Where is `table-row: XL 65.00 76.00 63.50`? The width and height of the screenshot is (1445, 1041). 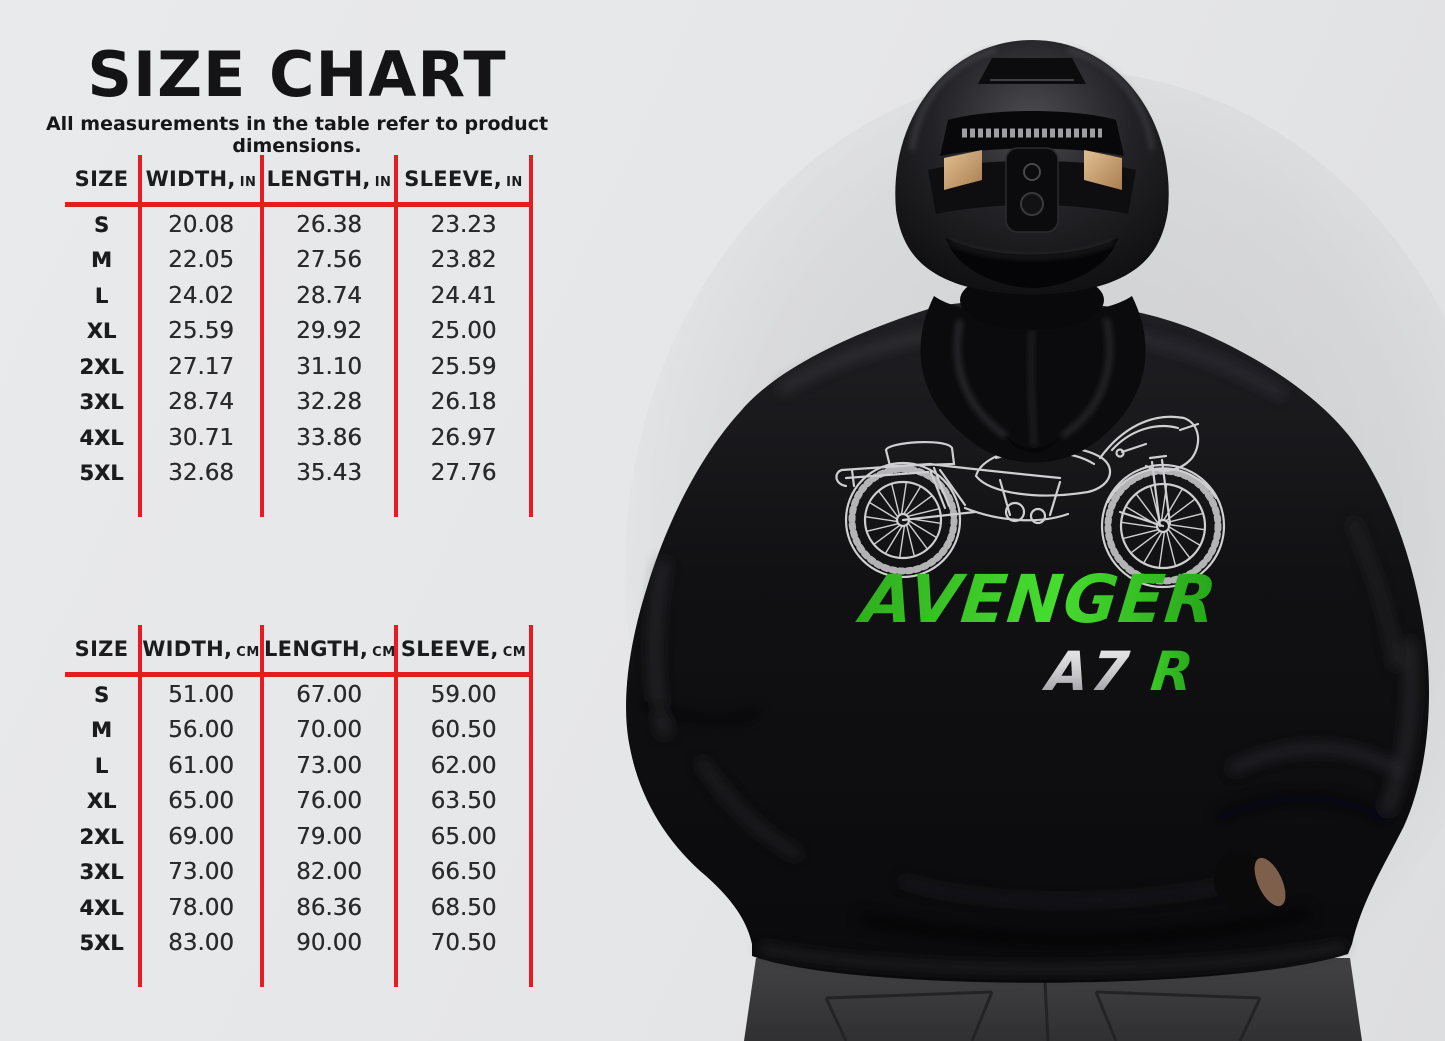
table-row: XL 65.00 76.00 63.50 is located at coordinates (299, 801).